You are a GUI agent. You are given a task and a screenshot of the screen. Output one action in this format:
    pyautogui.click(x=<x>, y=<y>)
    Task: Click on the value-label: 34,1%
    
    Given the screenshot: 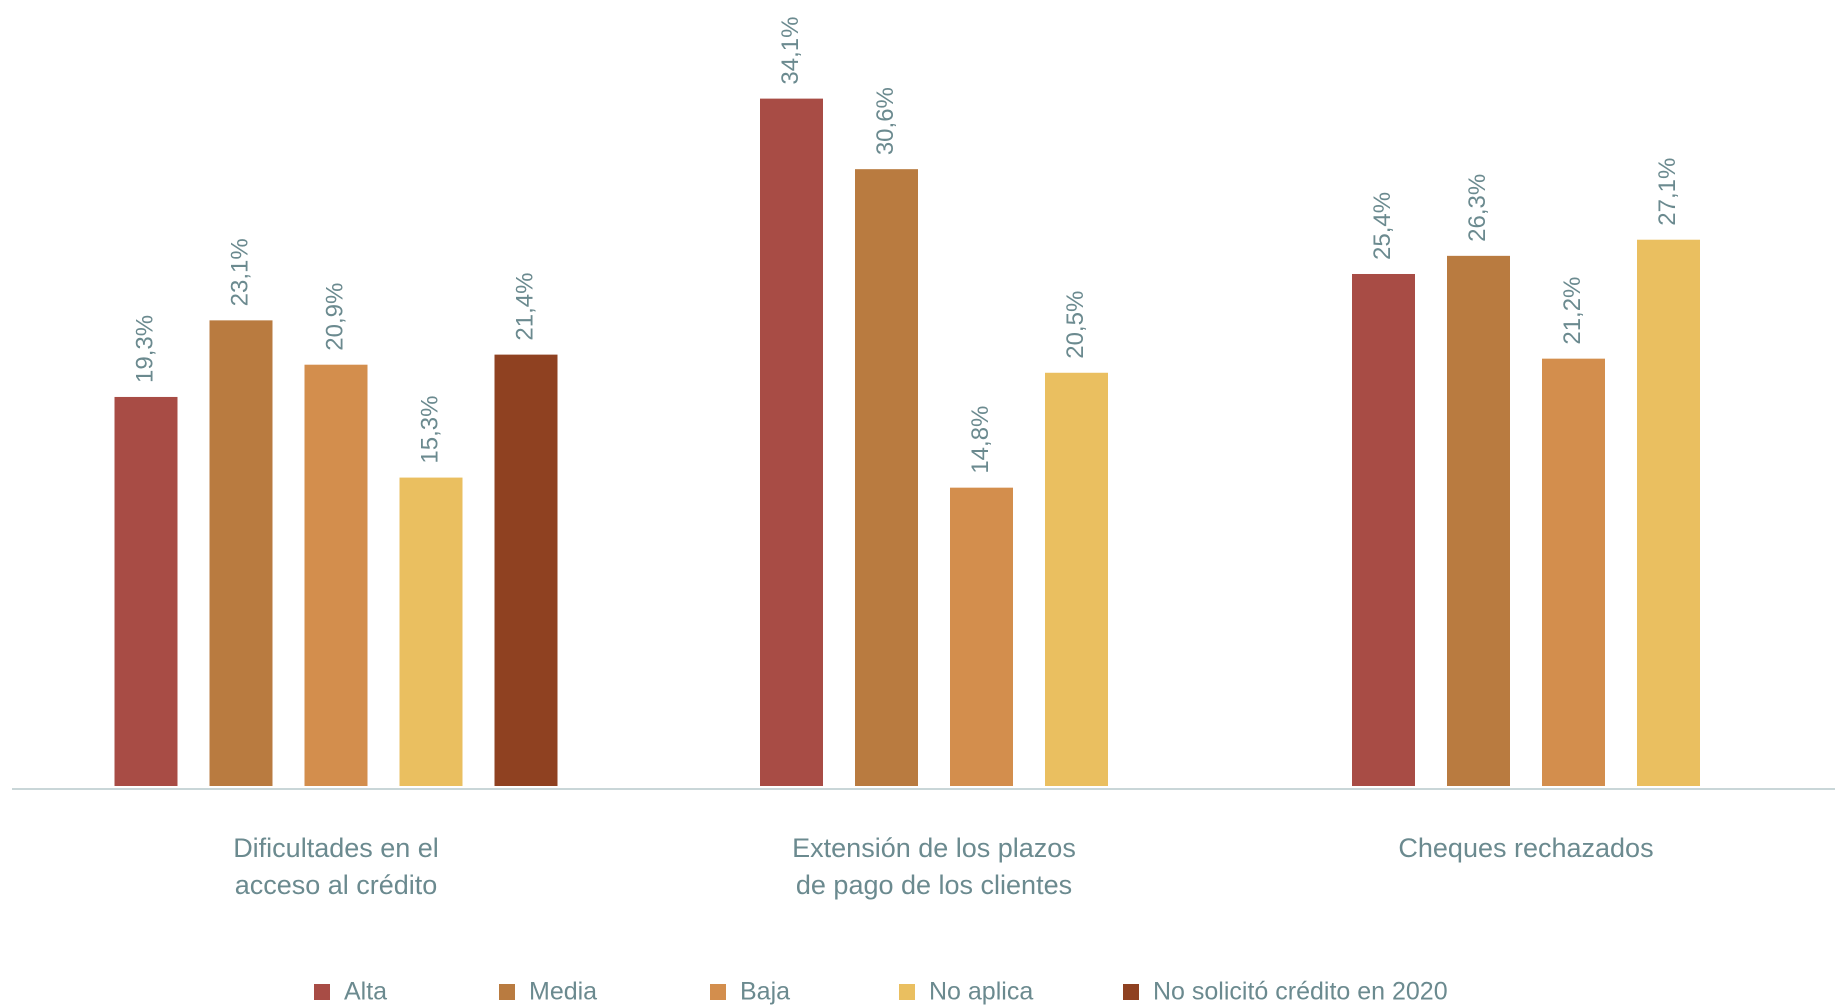 What is the action you would take?
    pyautogui.click(x=790, y=51)
    